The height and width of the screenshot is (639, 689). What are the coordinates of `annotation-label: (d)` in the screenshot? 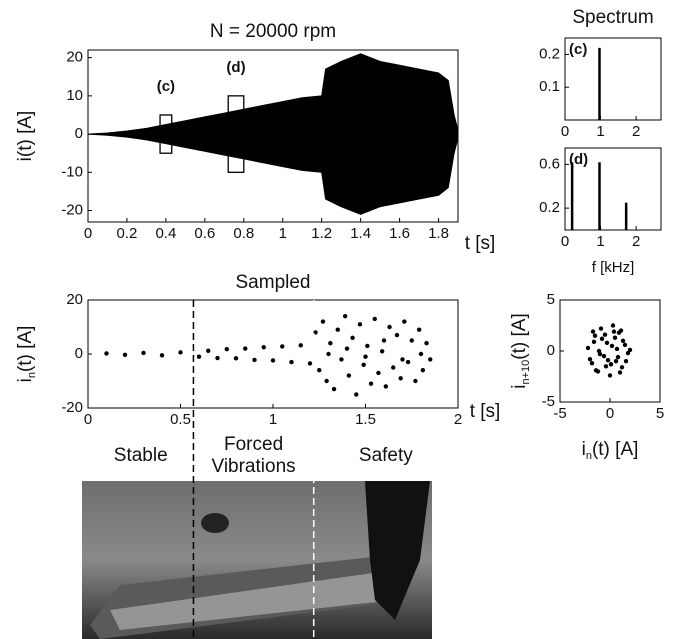 It's located at (235, 67).